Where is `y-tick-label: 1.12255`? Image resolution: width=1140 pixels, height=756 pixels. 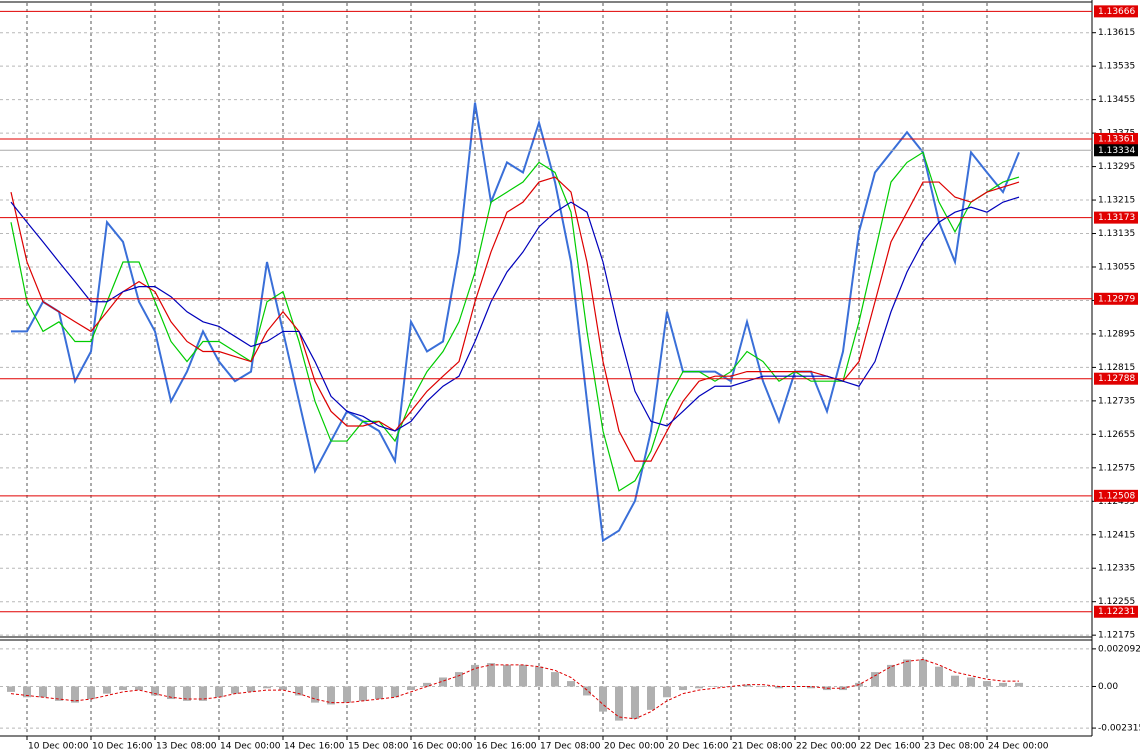
y-tick-label: 1.12255 is located at coordinates (1116, 602).